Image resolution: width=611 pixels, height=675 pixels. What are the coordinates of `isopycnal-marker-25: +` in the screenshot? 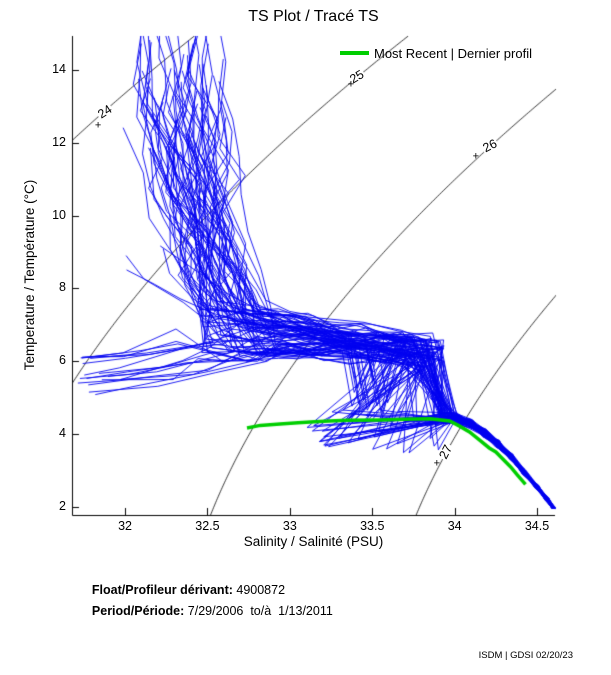 It's located at (351, 84).